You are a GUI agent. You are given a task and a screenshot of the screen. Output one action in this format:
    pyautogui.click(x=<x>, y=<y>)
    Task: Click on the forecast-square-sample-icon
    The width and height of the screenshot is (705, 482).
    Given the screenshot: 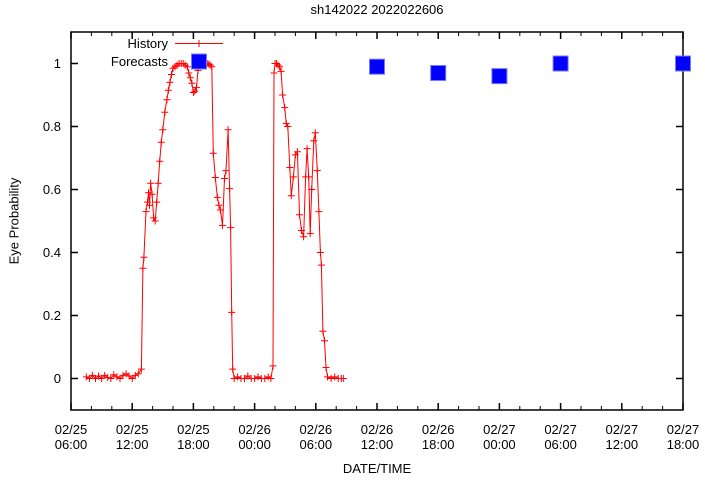 What is the action you would take?
    pyautogui.click(x=199, y=61)
    